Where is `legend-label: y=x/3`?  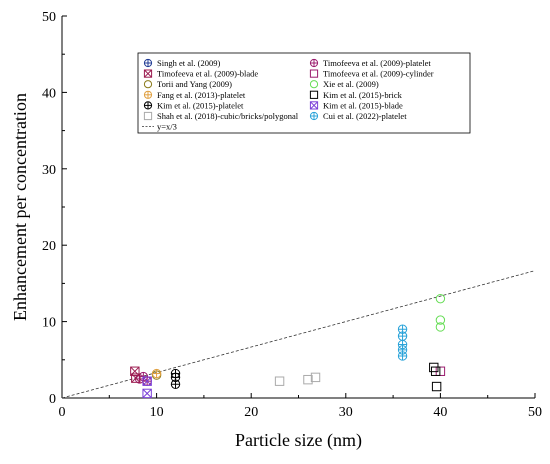
legend-label: y=x/3 is located at coordinates (167, 127).